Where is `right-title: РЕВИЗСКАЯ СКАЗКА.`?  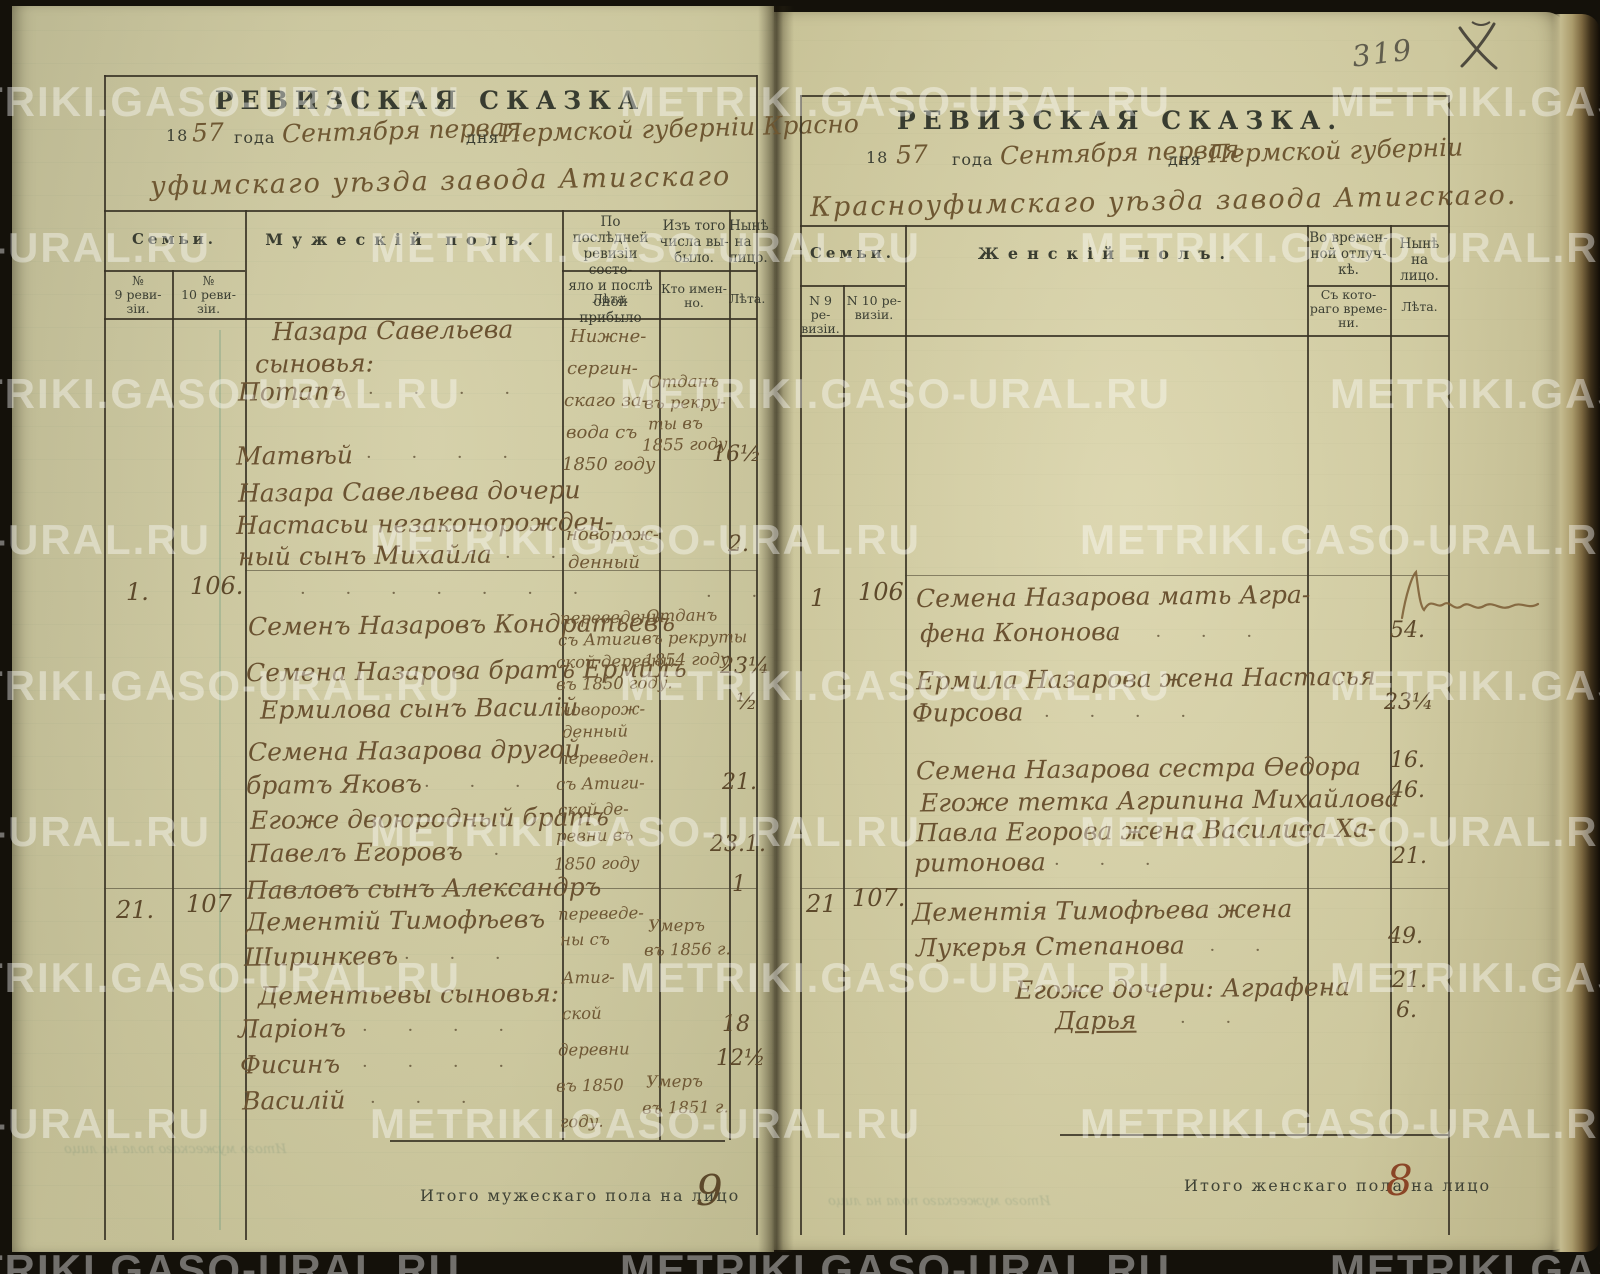 right-title: РЕВИЗСКАЯ СКАЗКА. is located at coordinates (1120, 120).